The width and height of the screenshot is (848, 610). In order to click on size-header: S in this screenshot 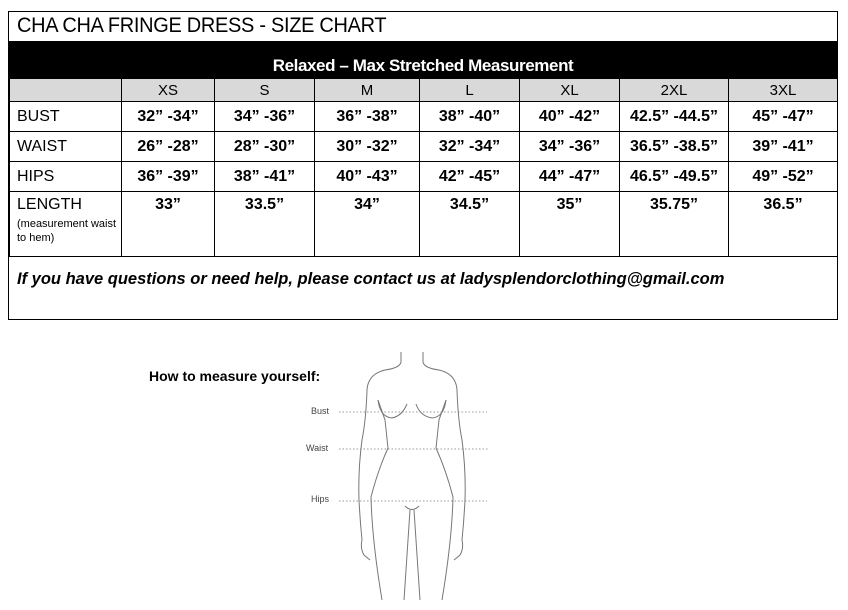, I will do `click(264, 90)`.